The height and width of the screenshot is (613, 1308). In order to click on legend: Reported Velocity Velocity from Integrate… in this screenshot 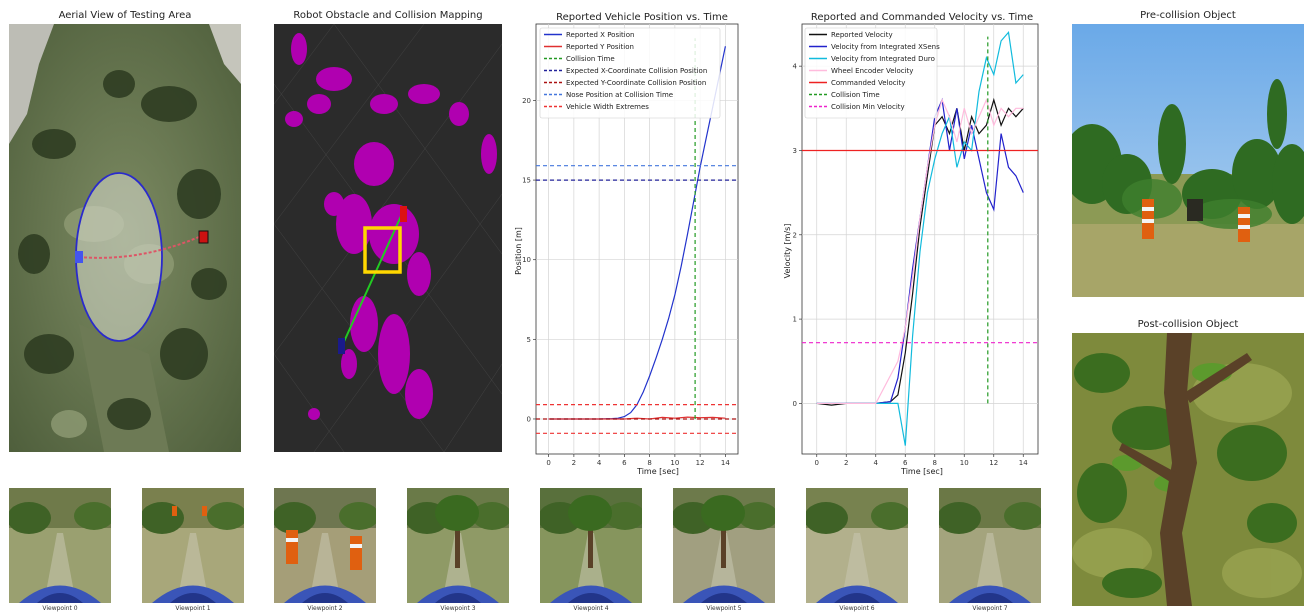, I will do `click(872, 73)`.